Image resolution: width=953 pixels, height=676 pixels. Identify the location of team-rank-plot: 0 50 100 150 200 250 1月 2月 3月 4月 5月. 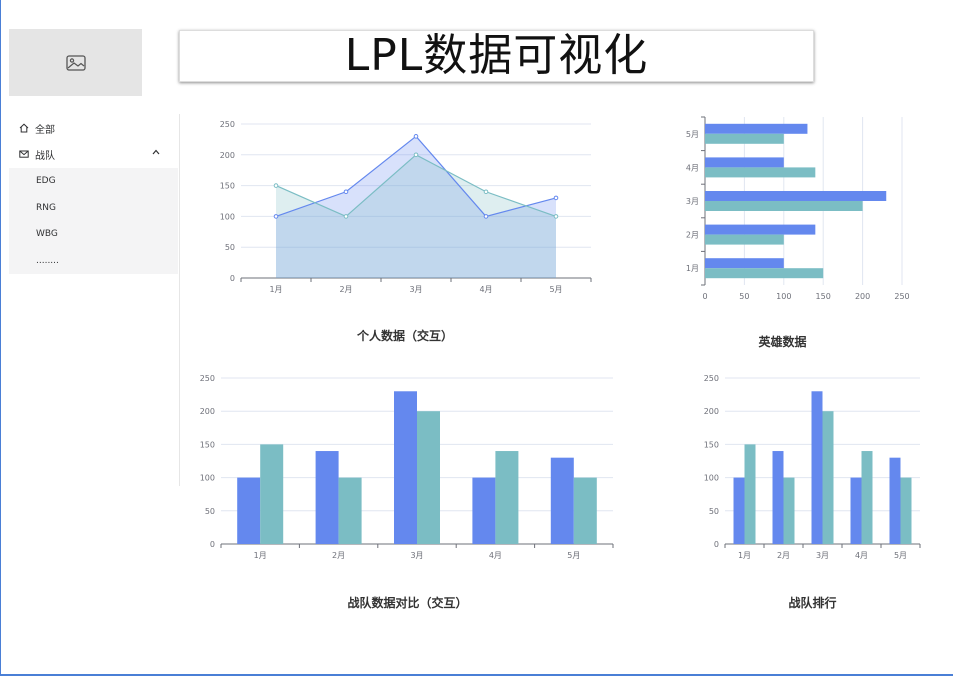
(812, 468).